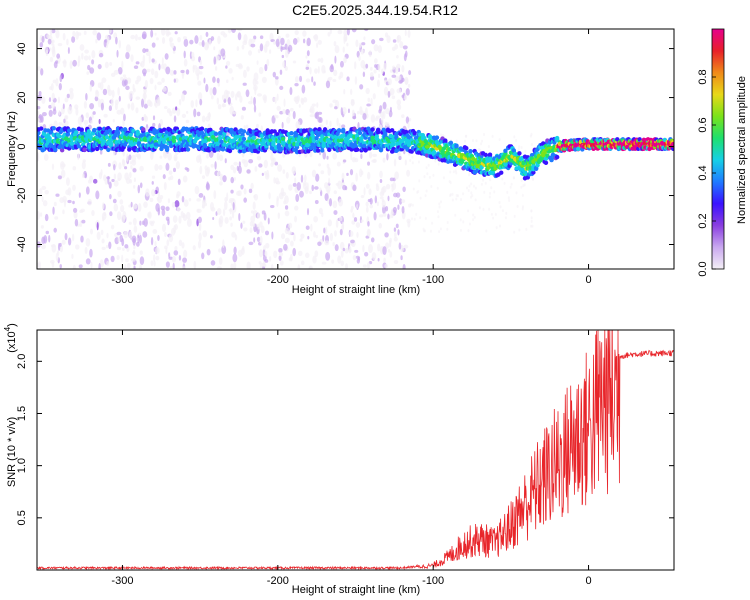 This screenshot has height=600, width=750. I want to click on snr-x-tick-label: -100, so click(433, 581).